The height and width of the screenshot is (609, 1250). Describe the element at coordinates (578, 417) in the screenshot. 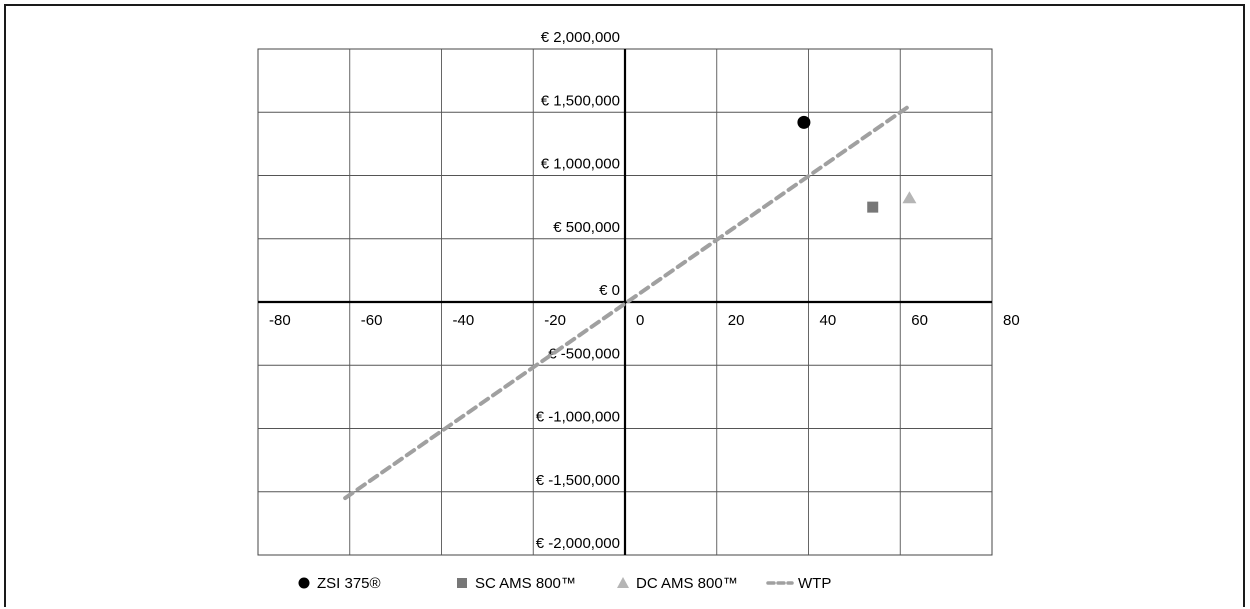

I see `y-tick-label: € -1,000,000` at that location.